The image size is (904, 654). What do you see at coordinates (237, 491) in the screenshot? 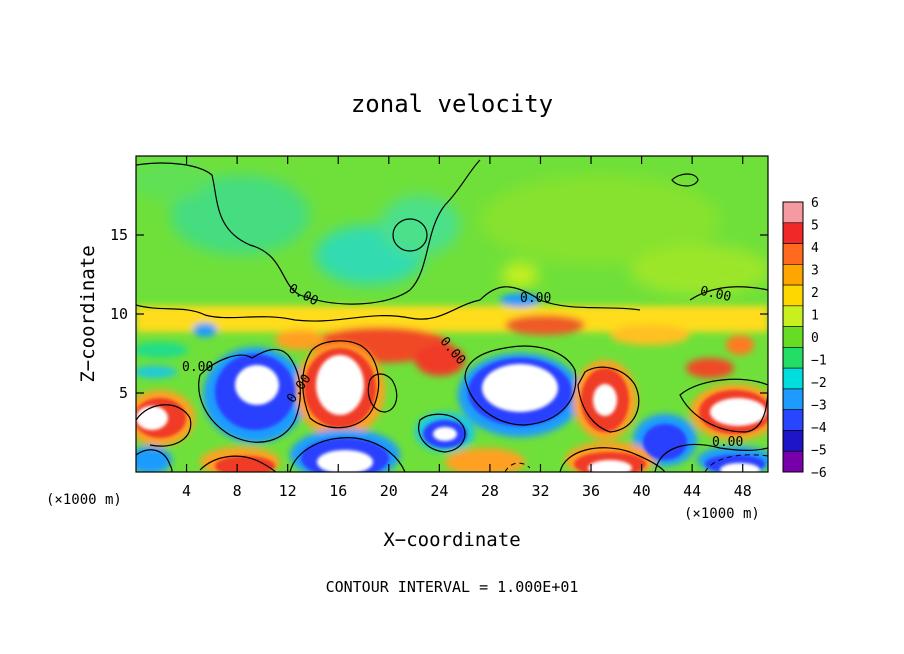
I see `x-tick-label: 8` at bounding box center [237, 491].